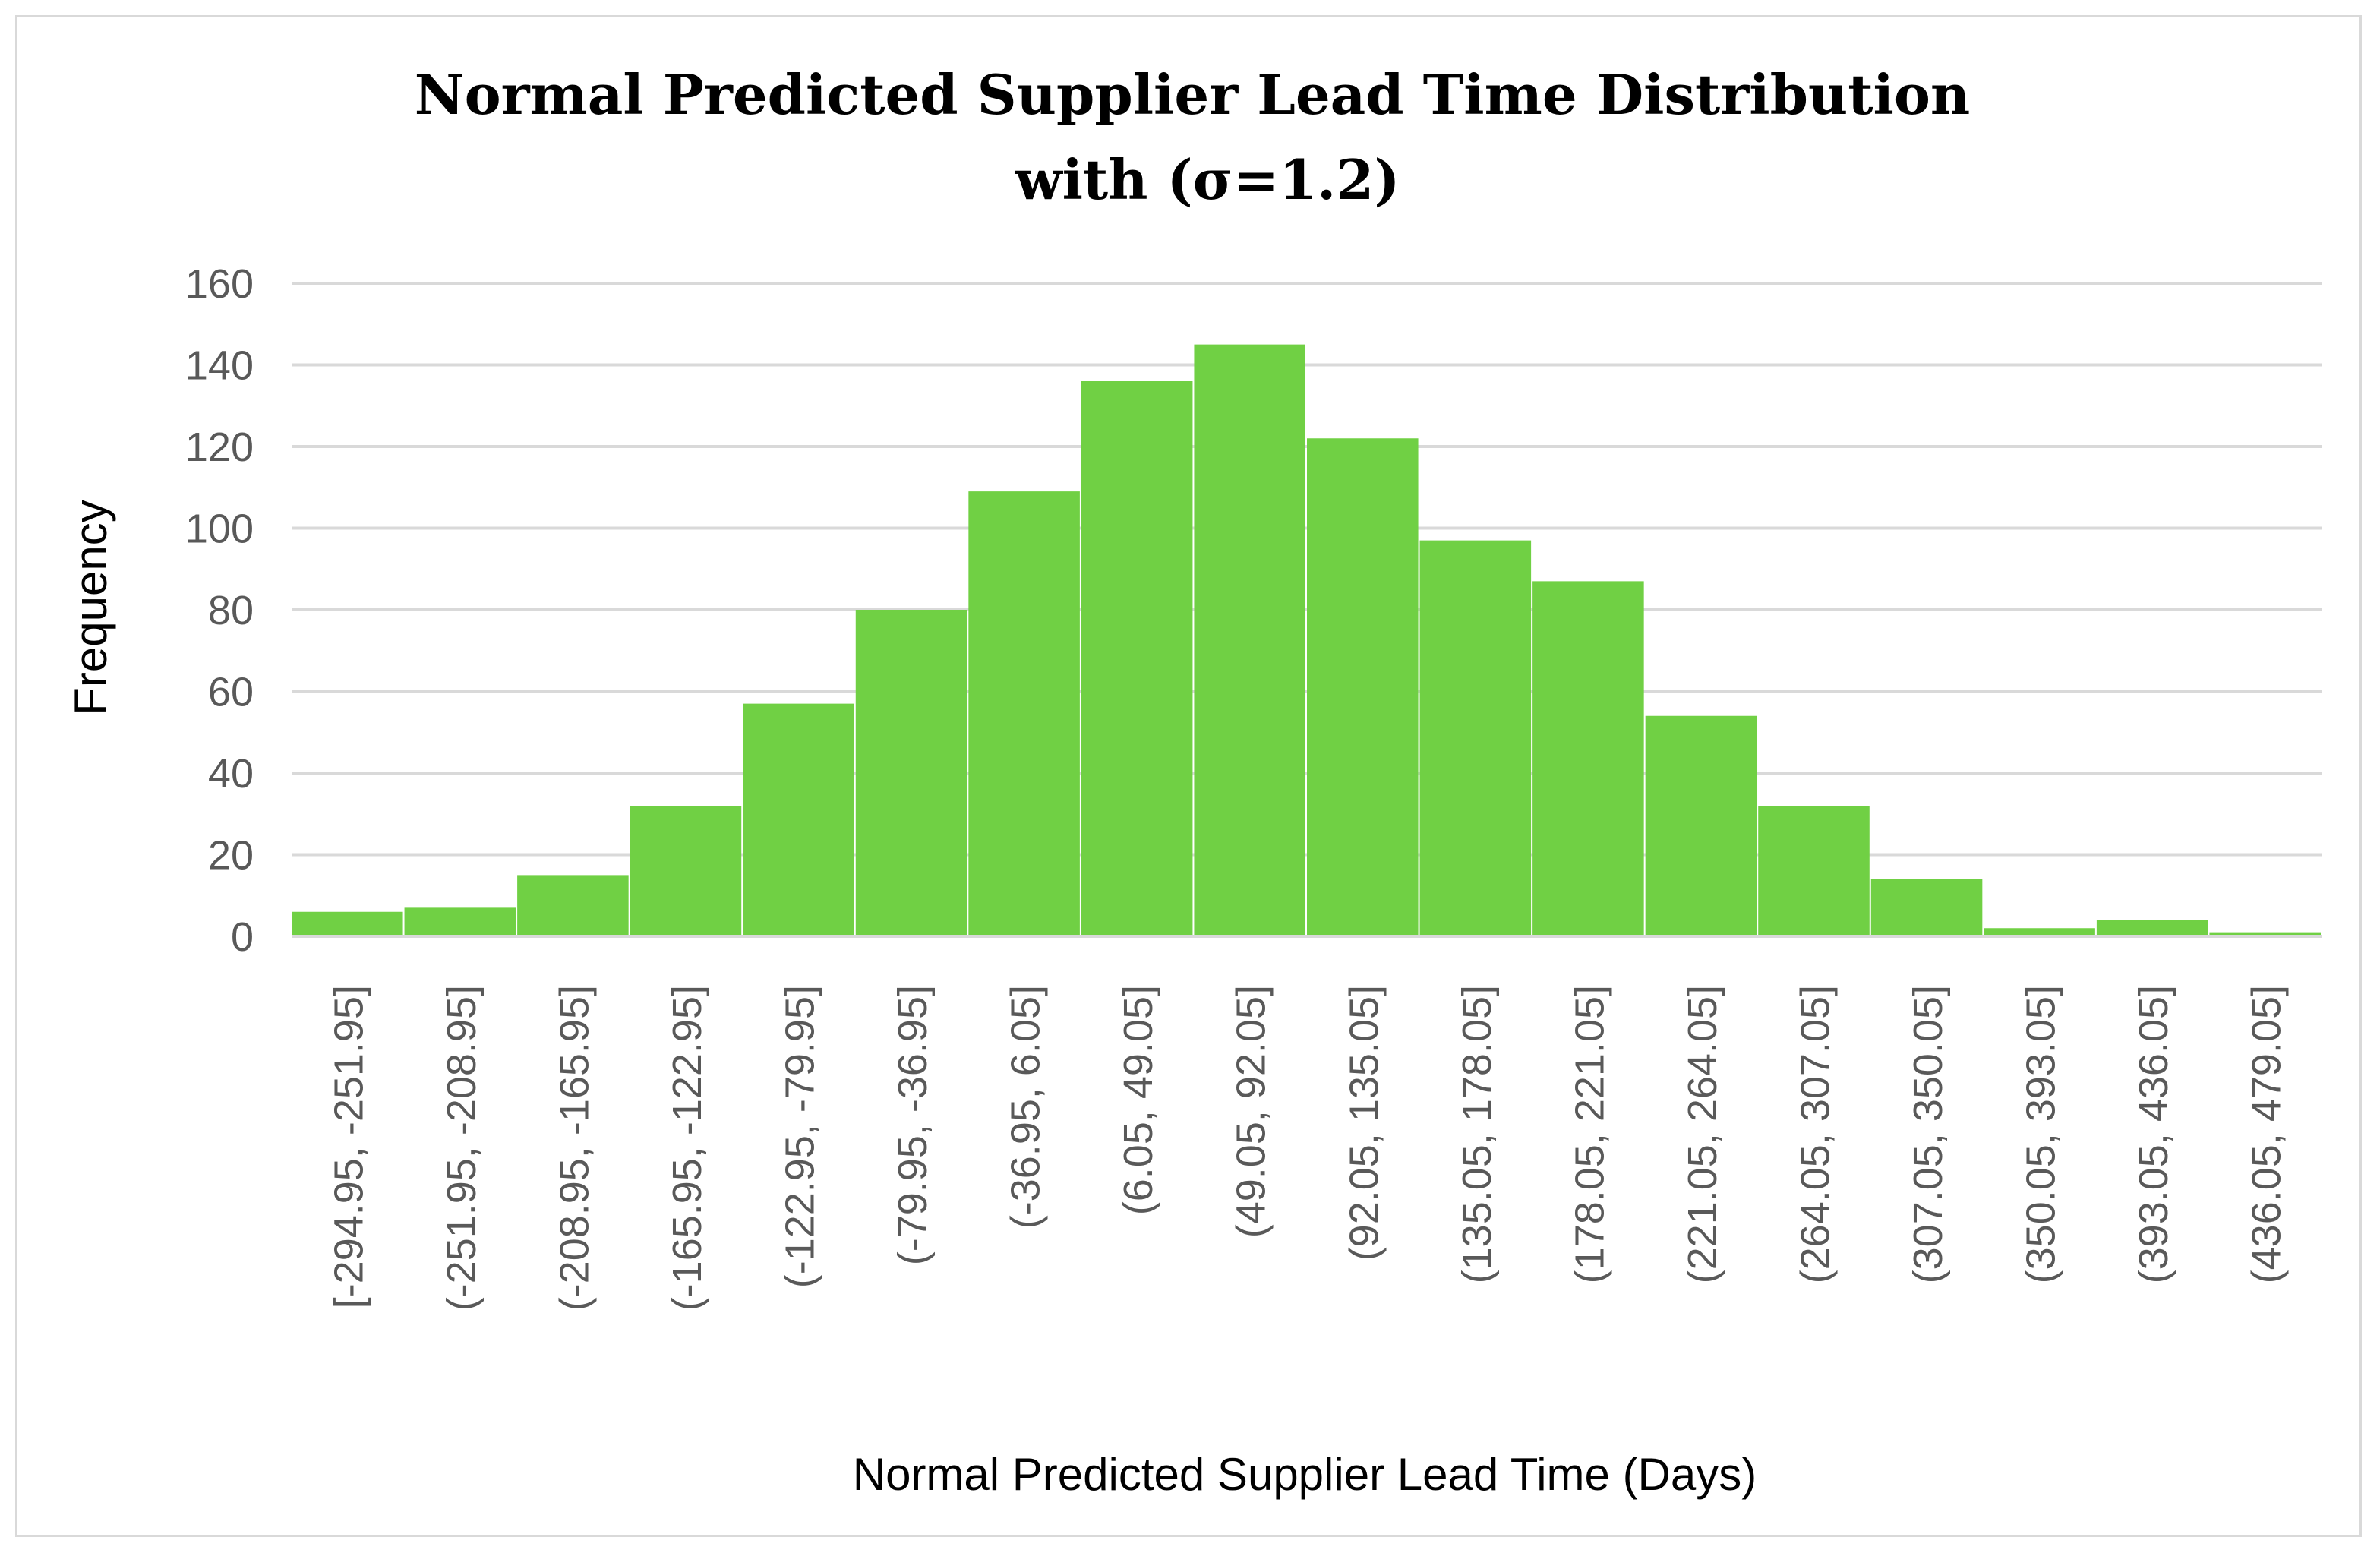 Image resolution: width=2380 pixels, height=1556 pixels. I want to click on y-tick-label: 80, so click(231, 610).